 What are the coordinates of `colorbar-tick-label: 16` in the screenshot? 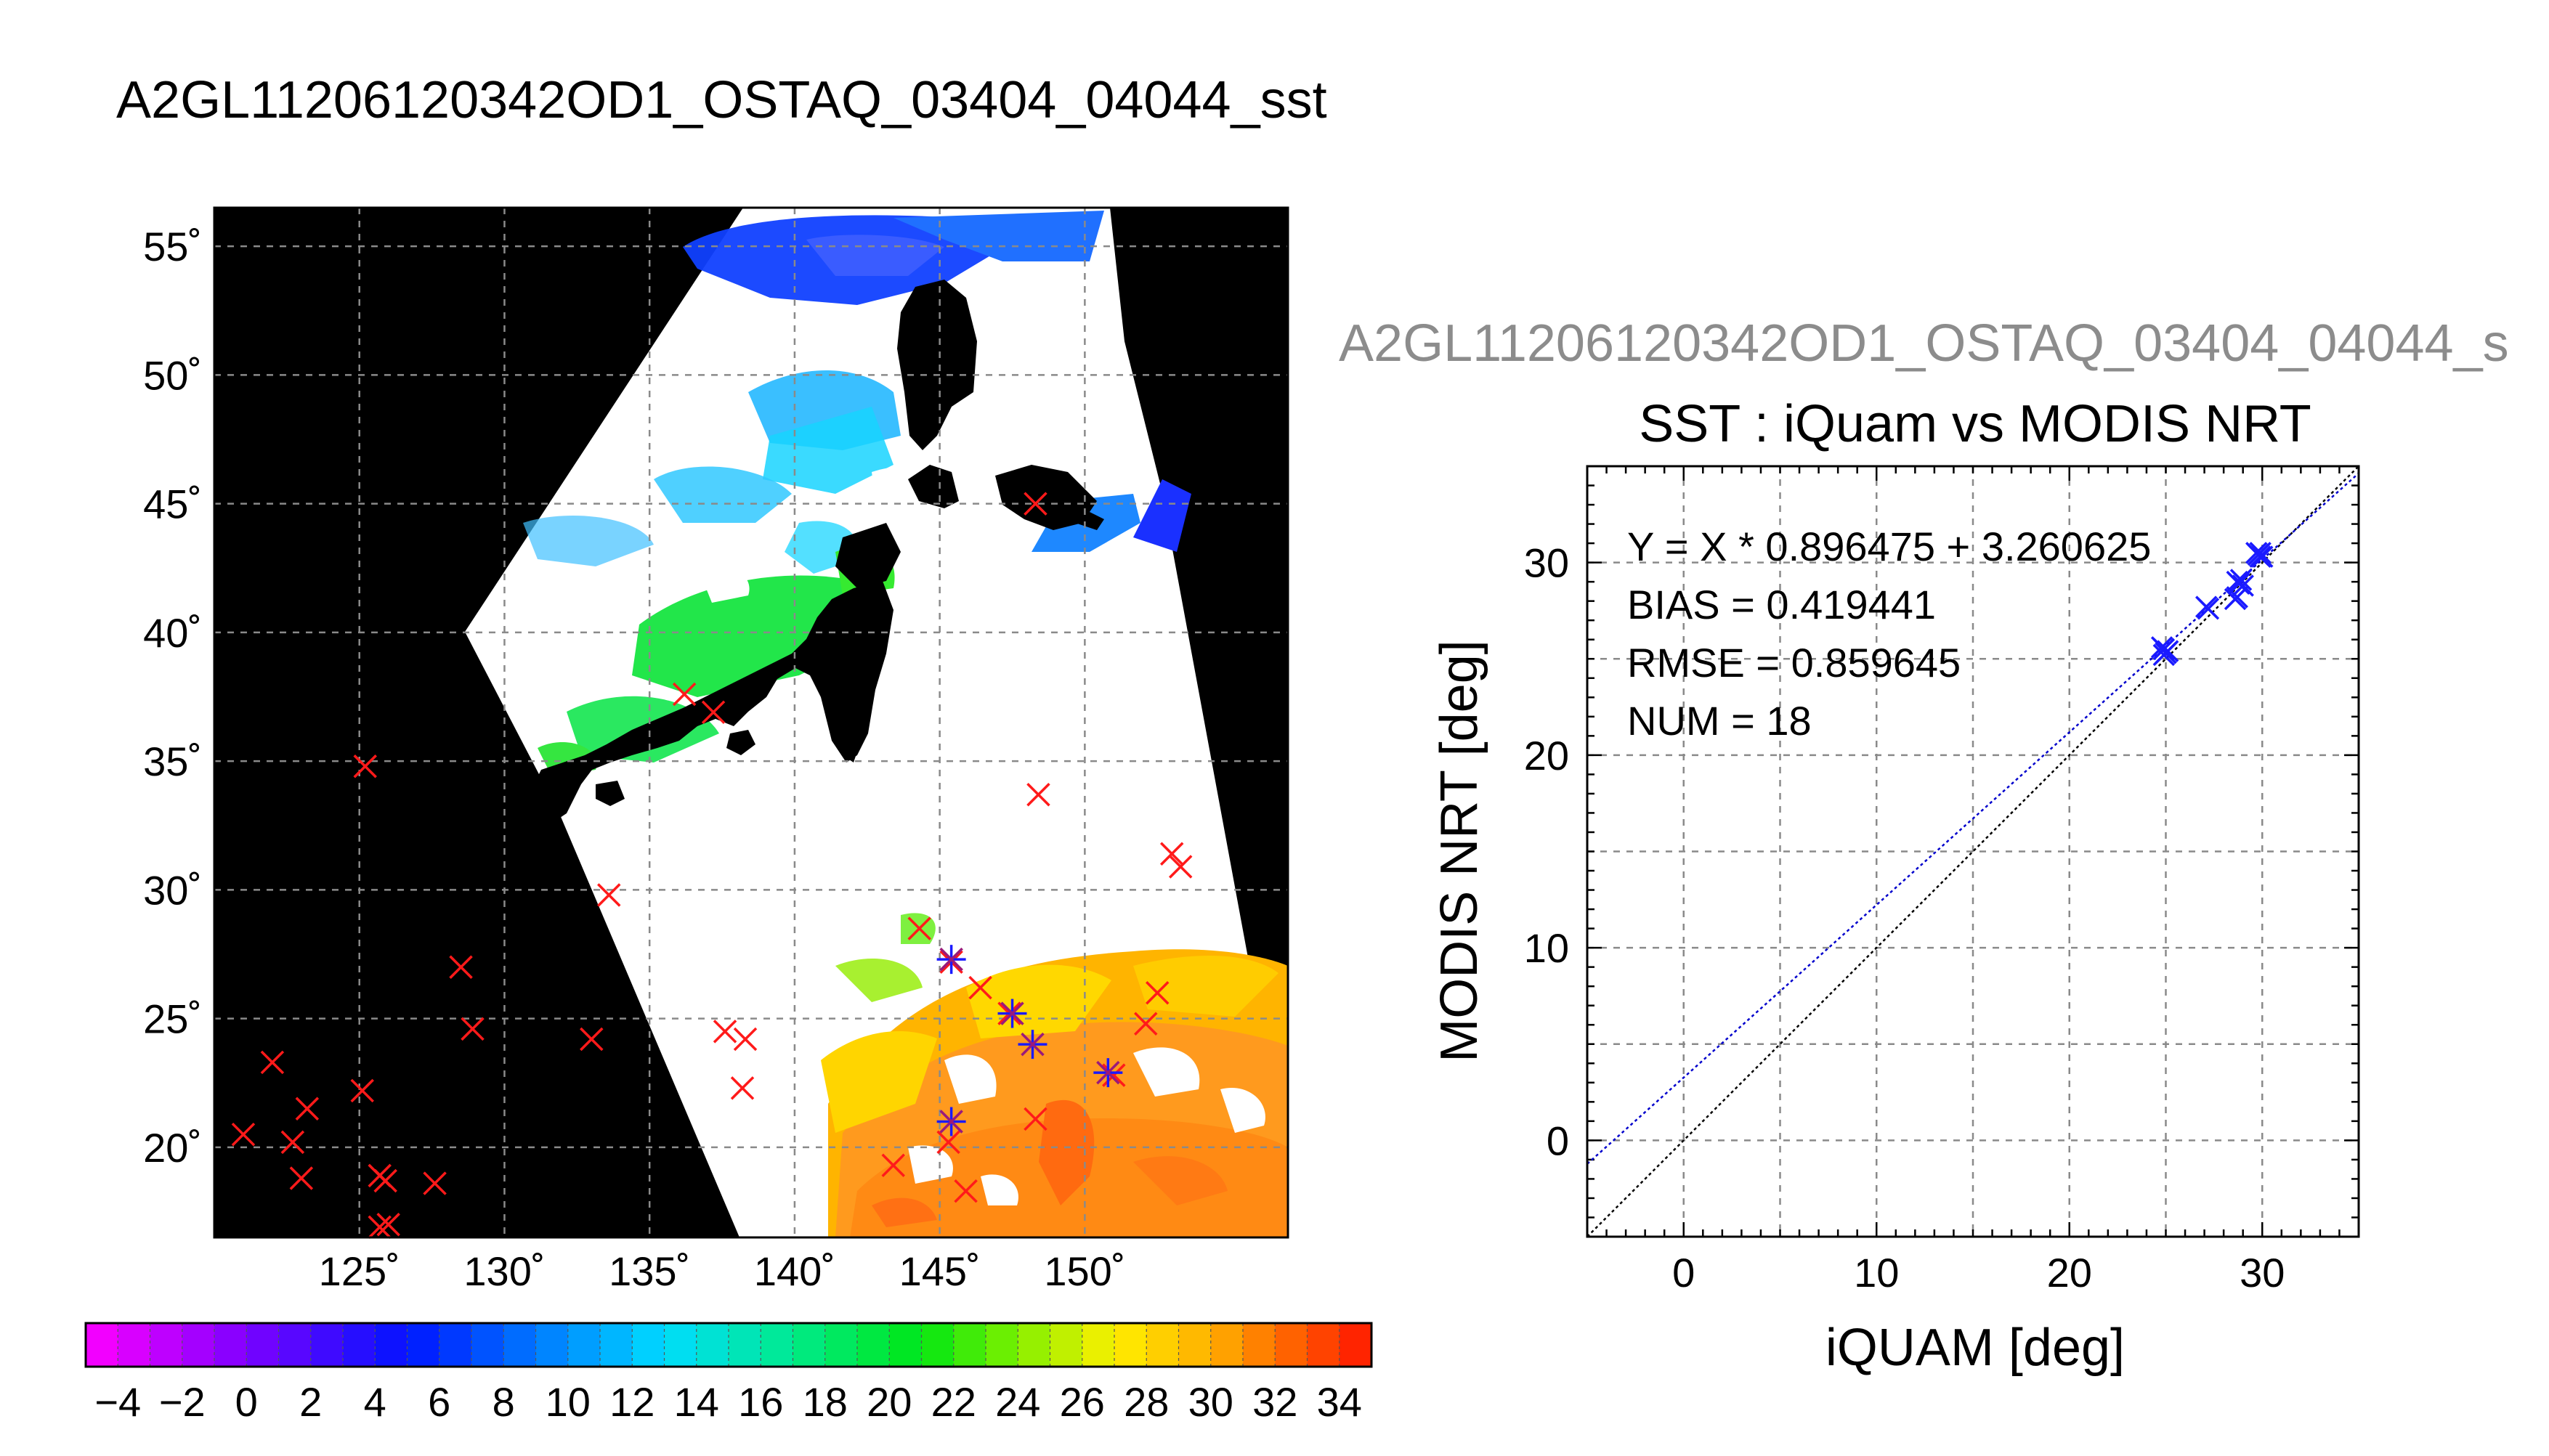 It's located at (761, 1402).